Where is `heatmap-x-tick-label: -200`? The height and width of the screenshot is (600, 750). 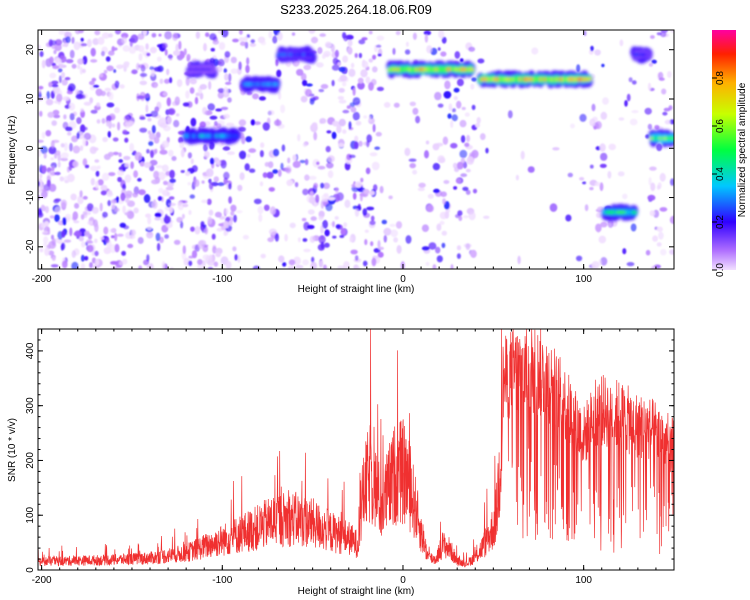 heatmap-x-tick-label: -200 is located at coordinates (42, 279).